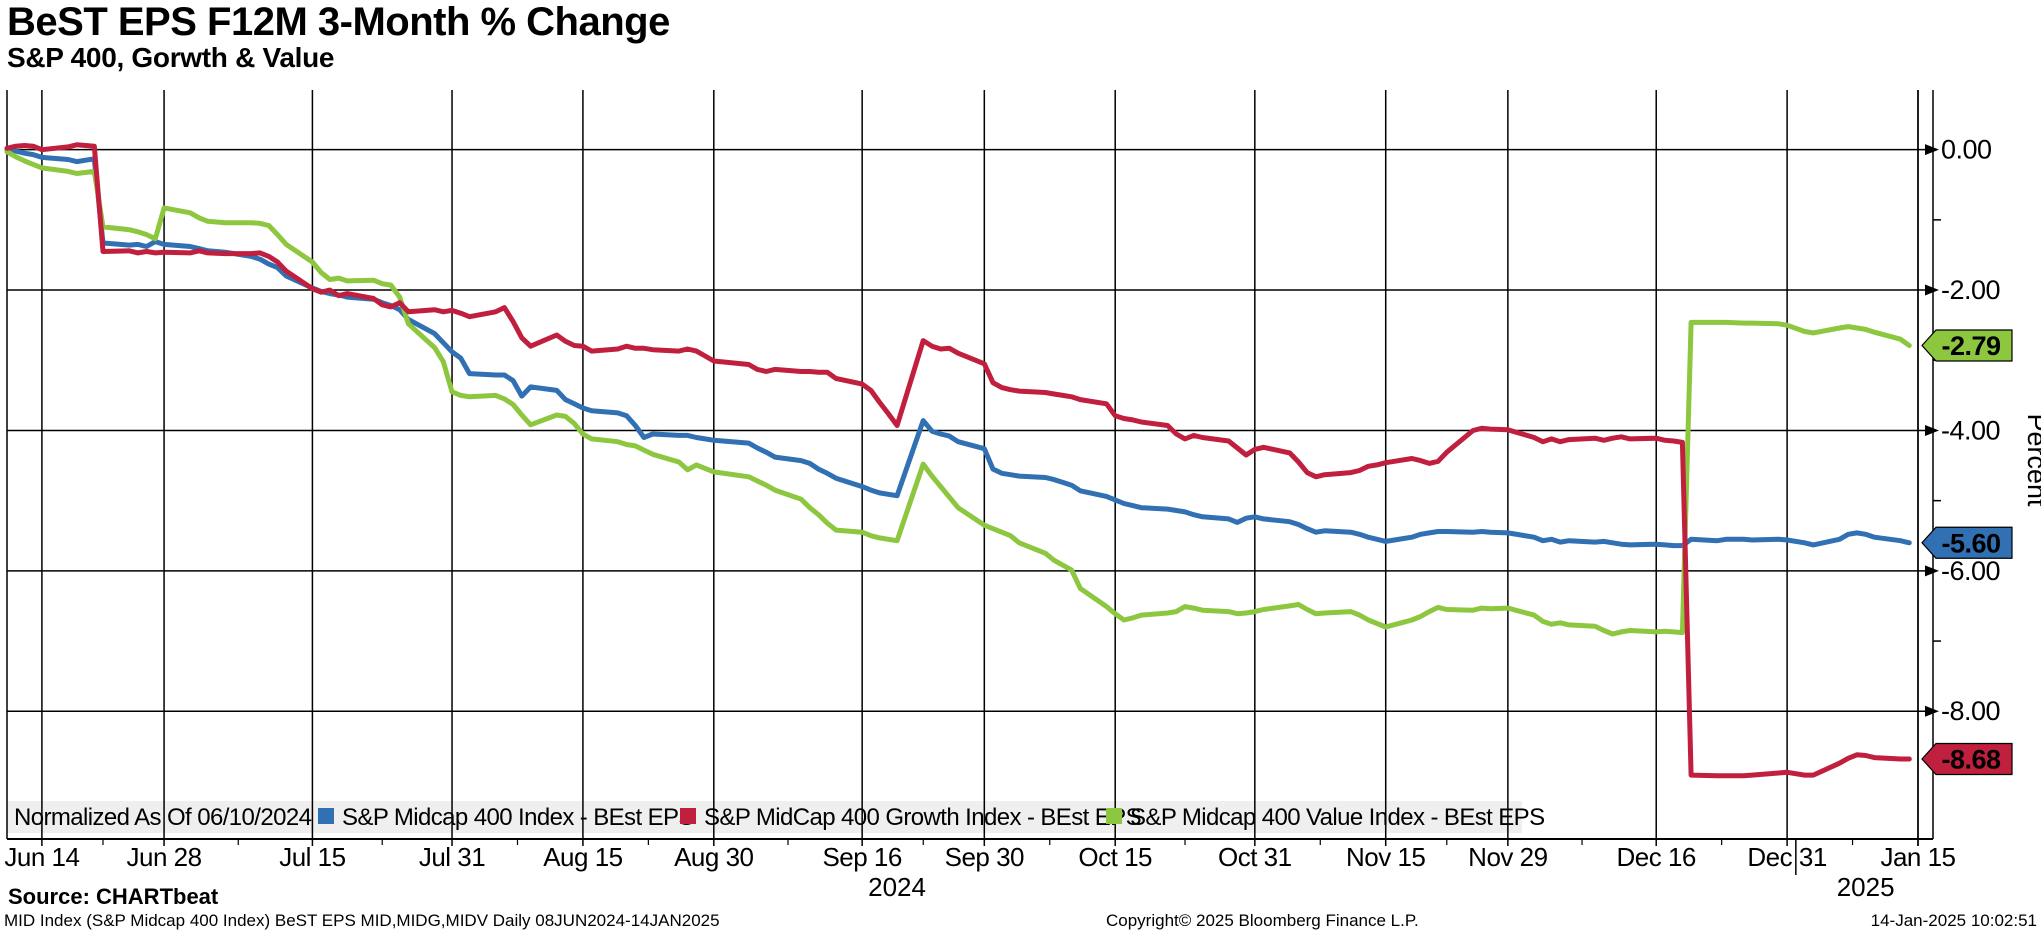  I want to click on legend-background-layer, so click(764, 817).